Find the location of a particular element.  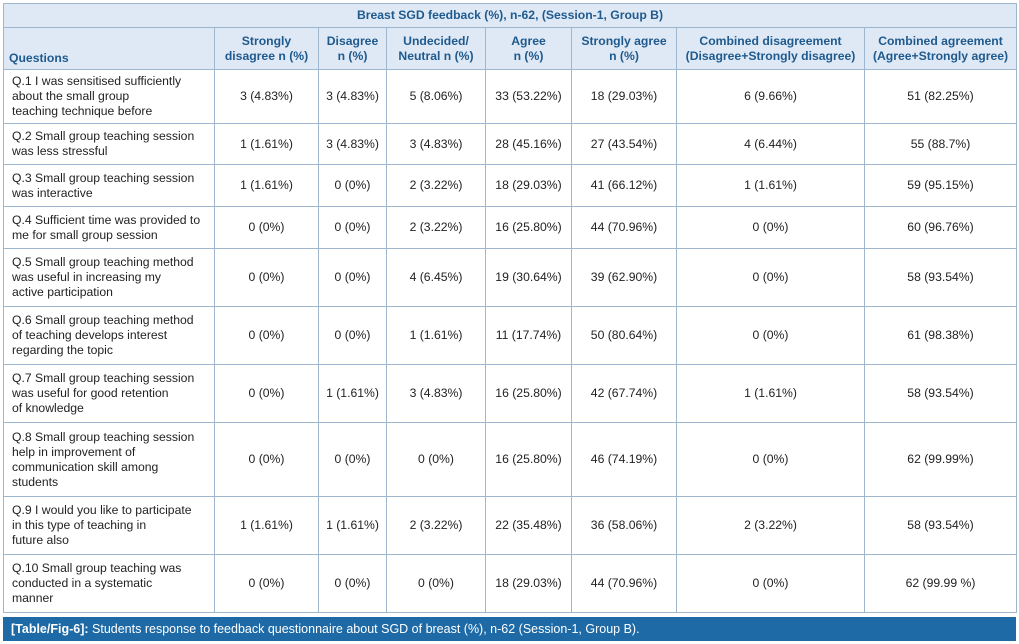

question-line: Q.10 Small group teaching was is located at coordinates (97, 568).